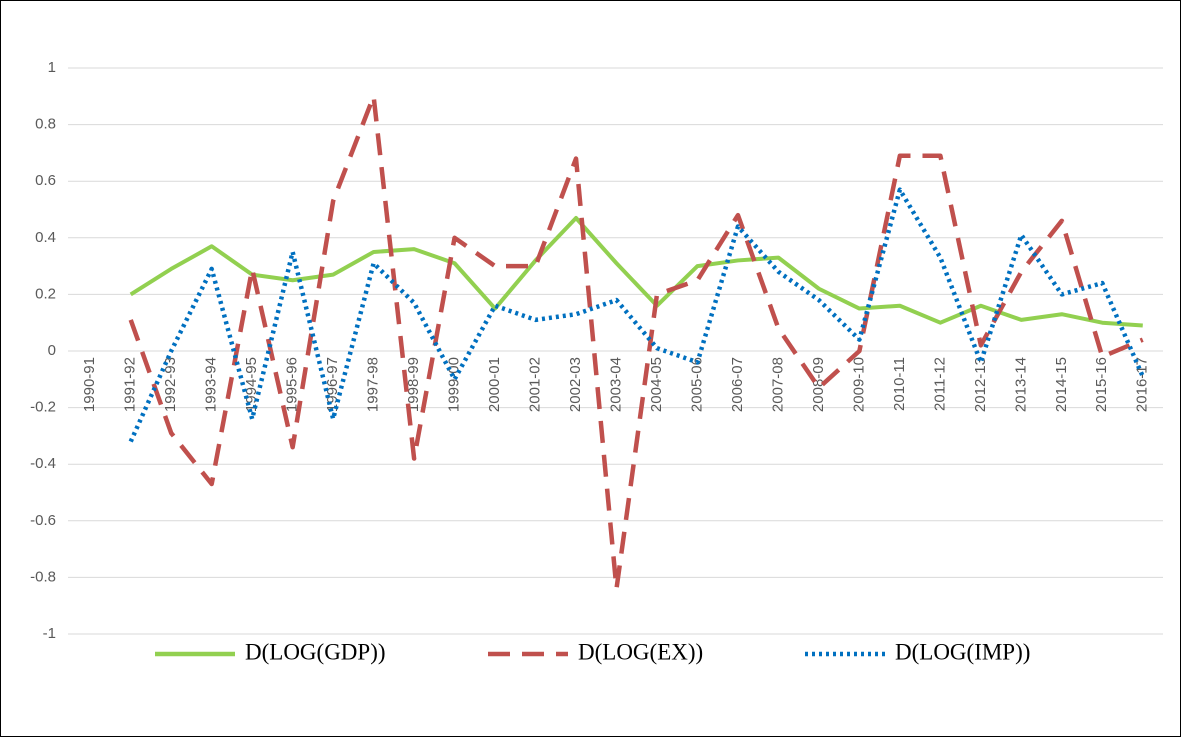 Image resolution: width=1181 pixels, height=737 pixels. Describe the element at coordinates (52, 350) in the screenshot. I see `y-tick-label: 0` at that location.